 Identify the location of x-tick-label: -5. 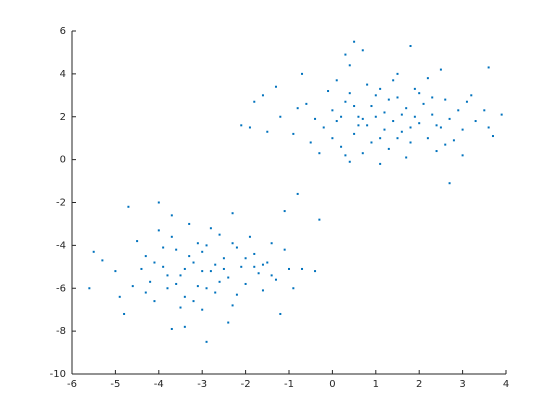
(115, 384).